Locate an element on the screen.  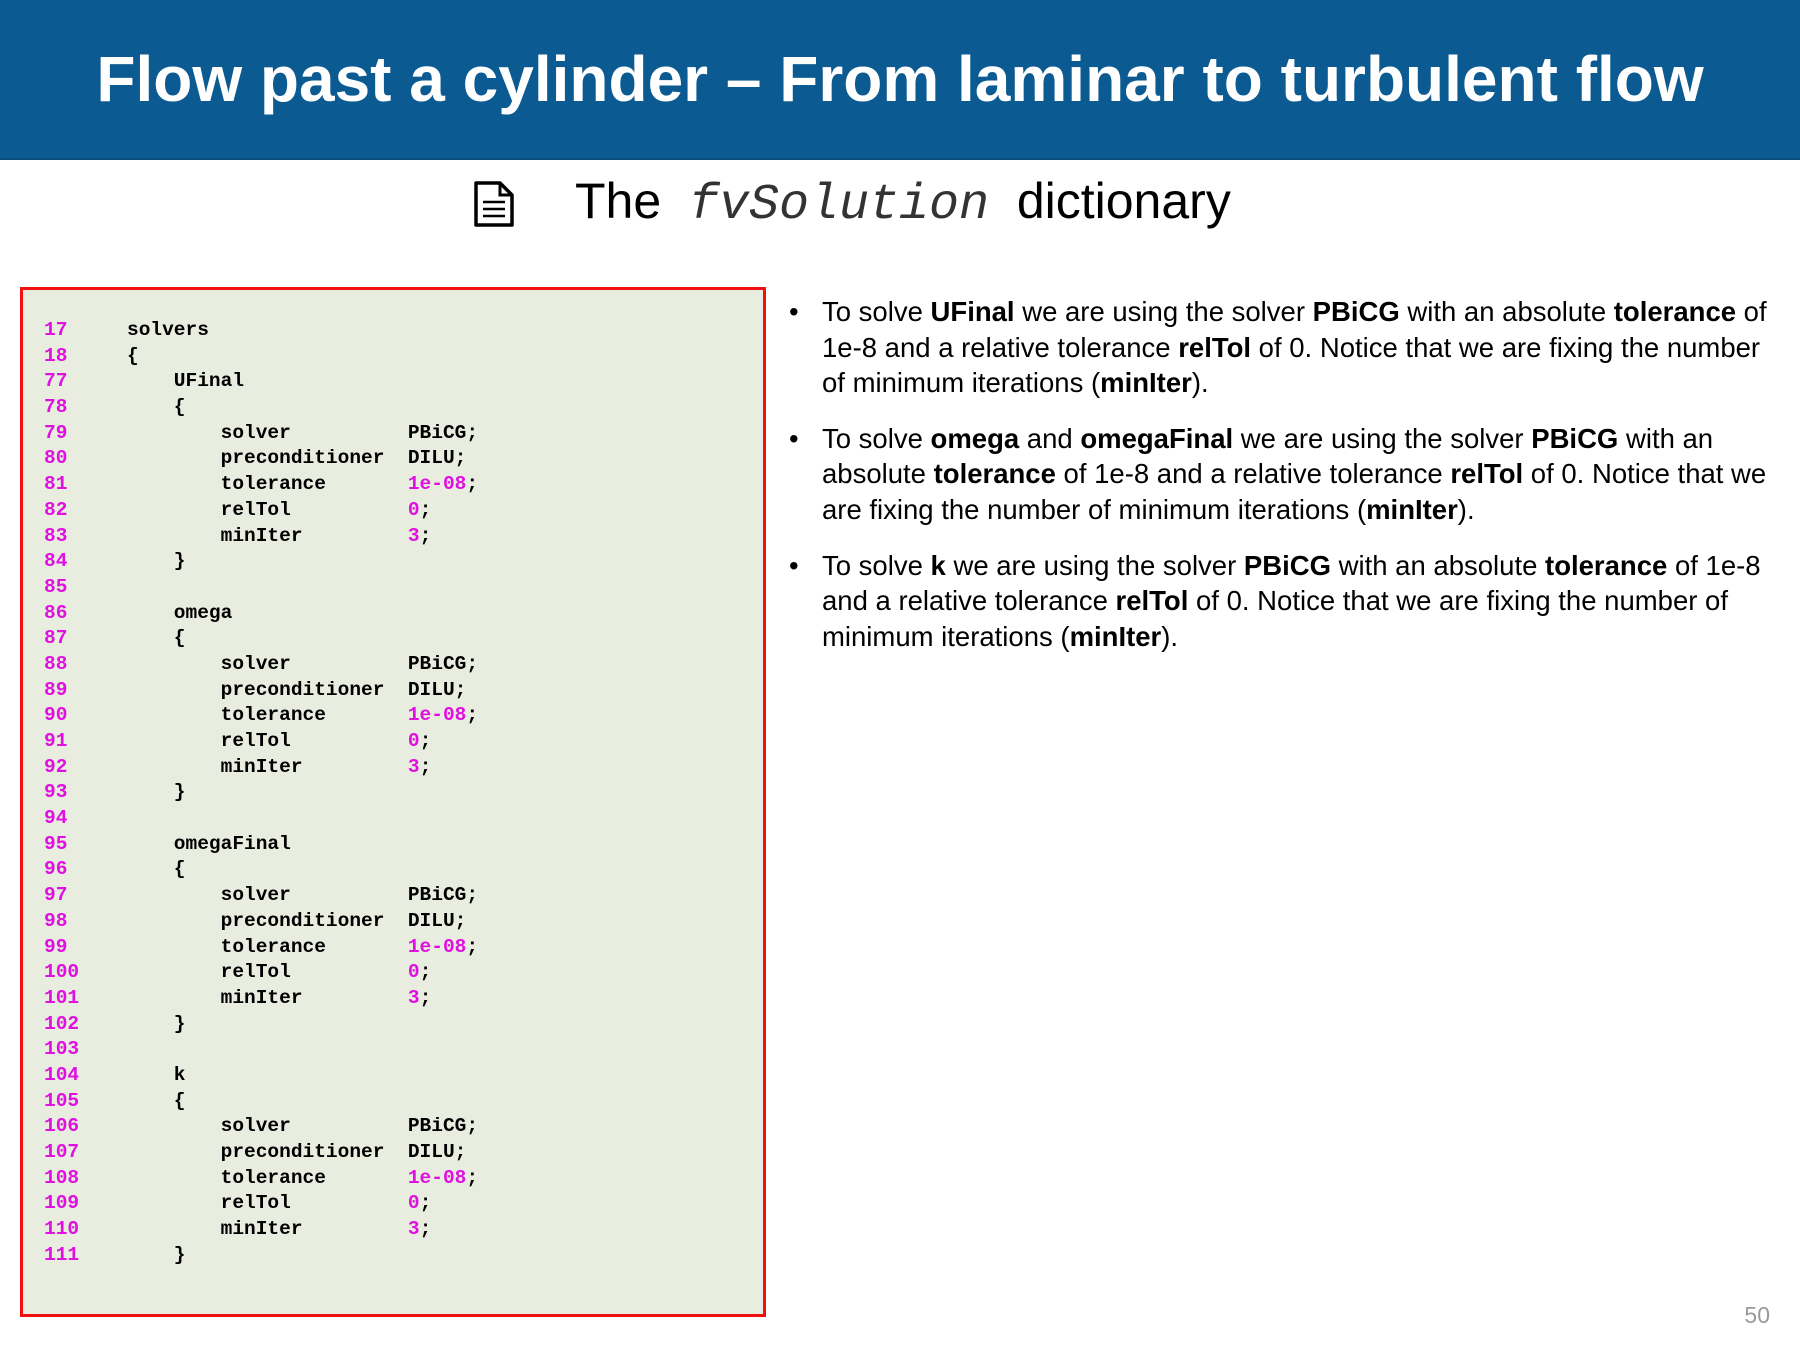
code-line: 109 relTol 0; is located at coordinates (261, 1204).